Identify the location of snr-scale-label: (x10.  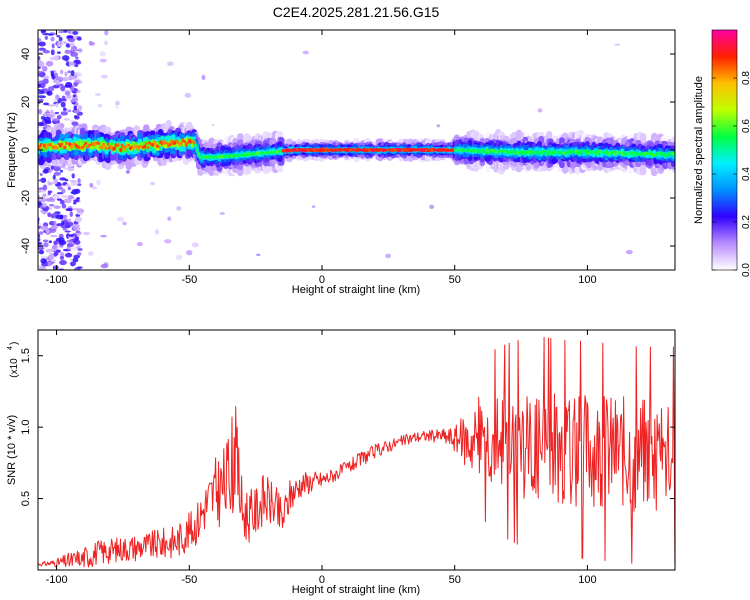
(14, 368).